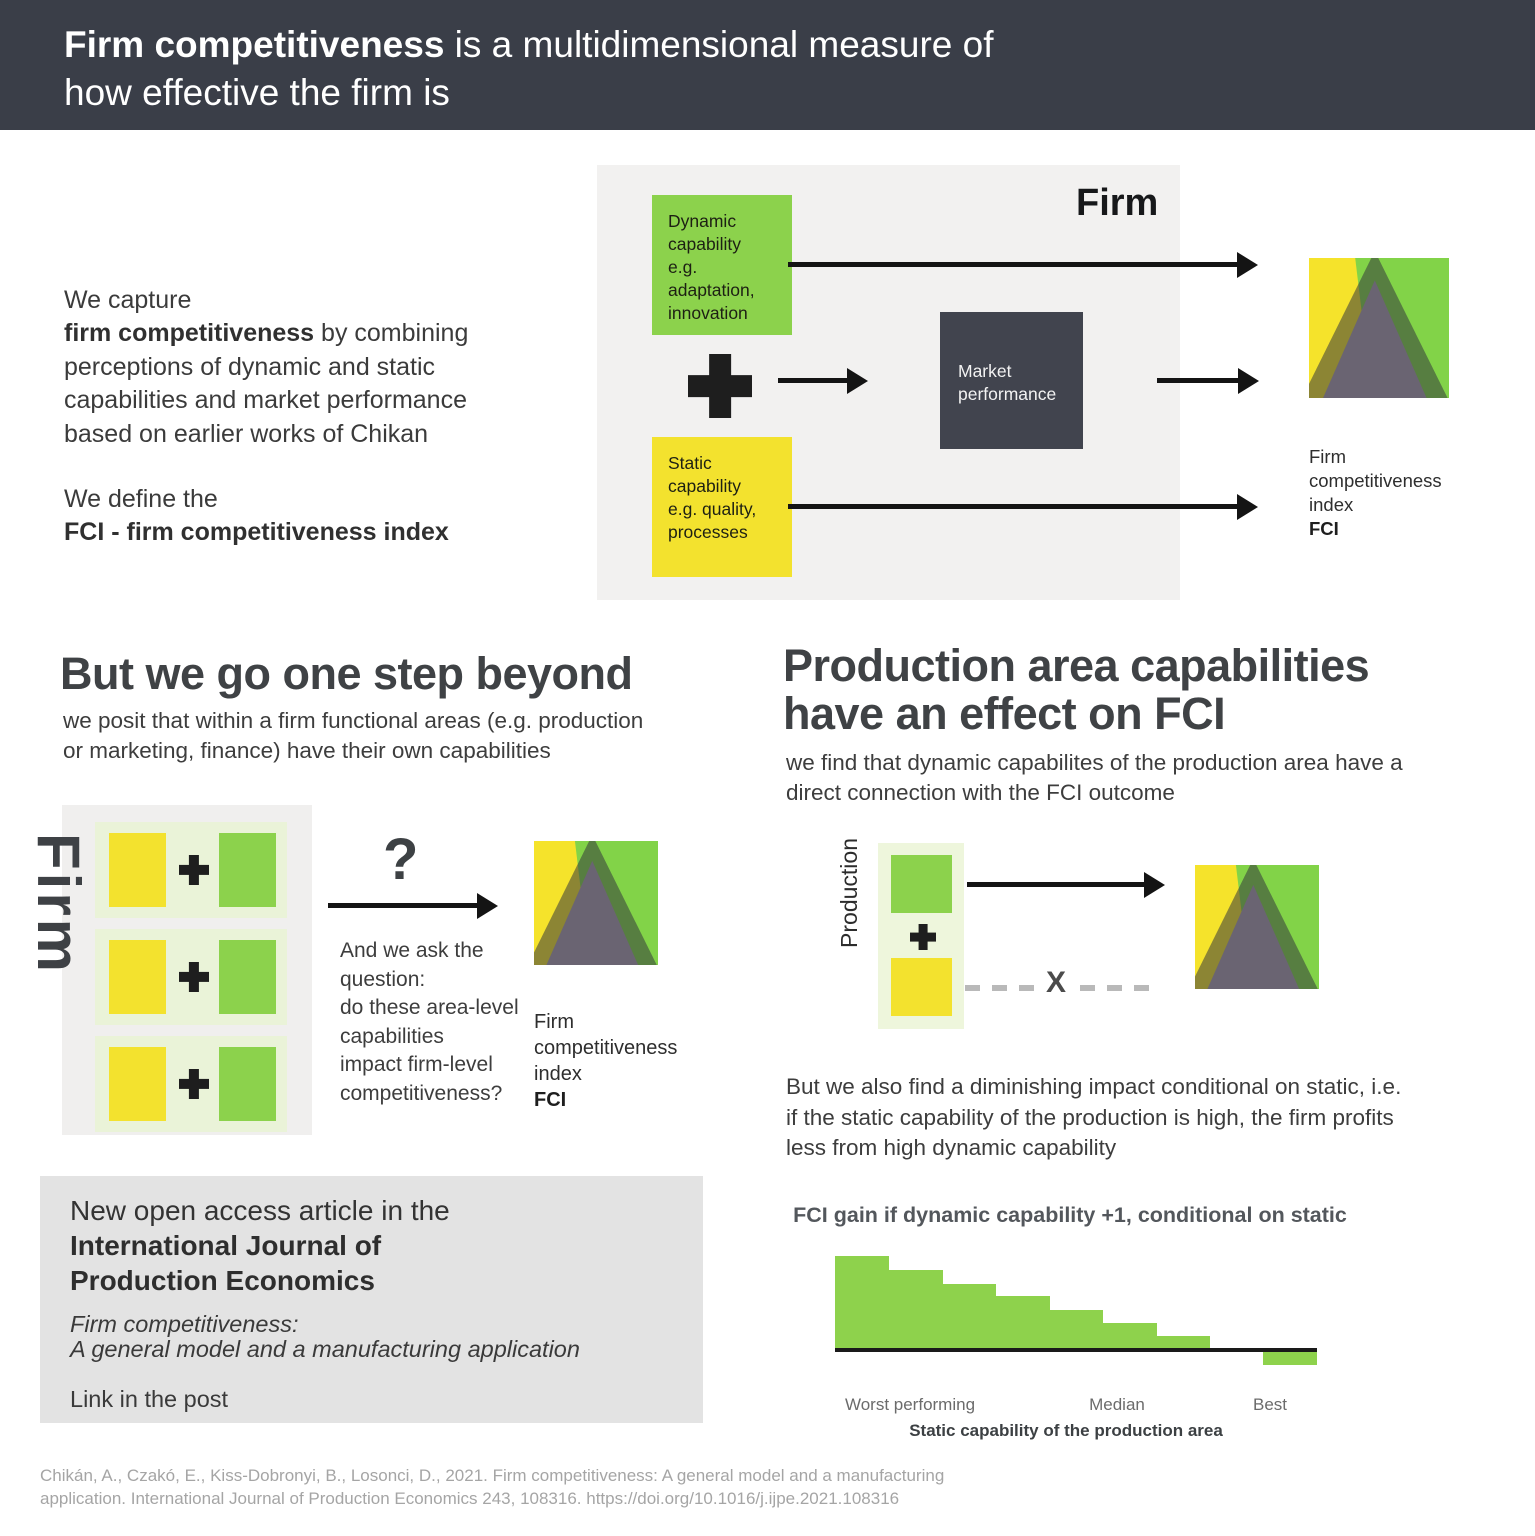 Image resolution: width=1535 pixels, height=1536 pixels. What do you see at coordinates (1117, 203) in the screenshot?
I see `firm-panel-label: Firm` at bounding box center [1117, 203].